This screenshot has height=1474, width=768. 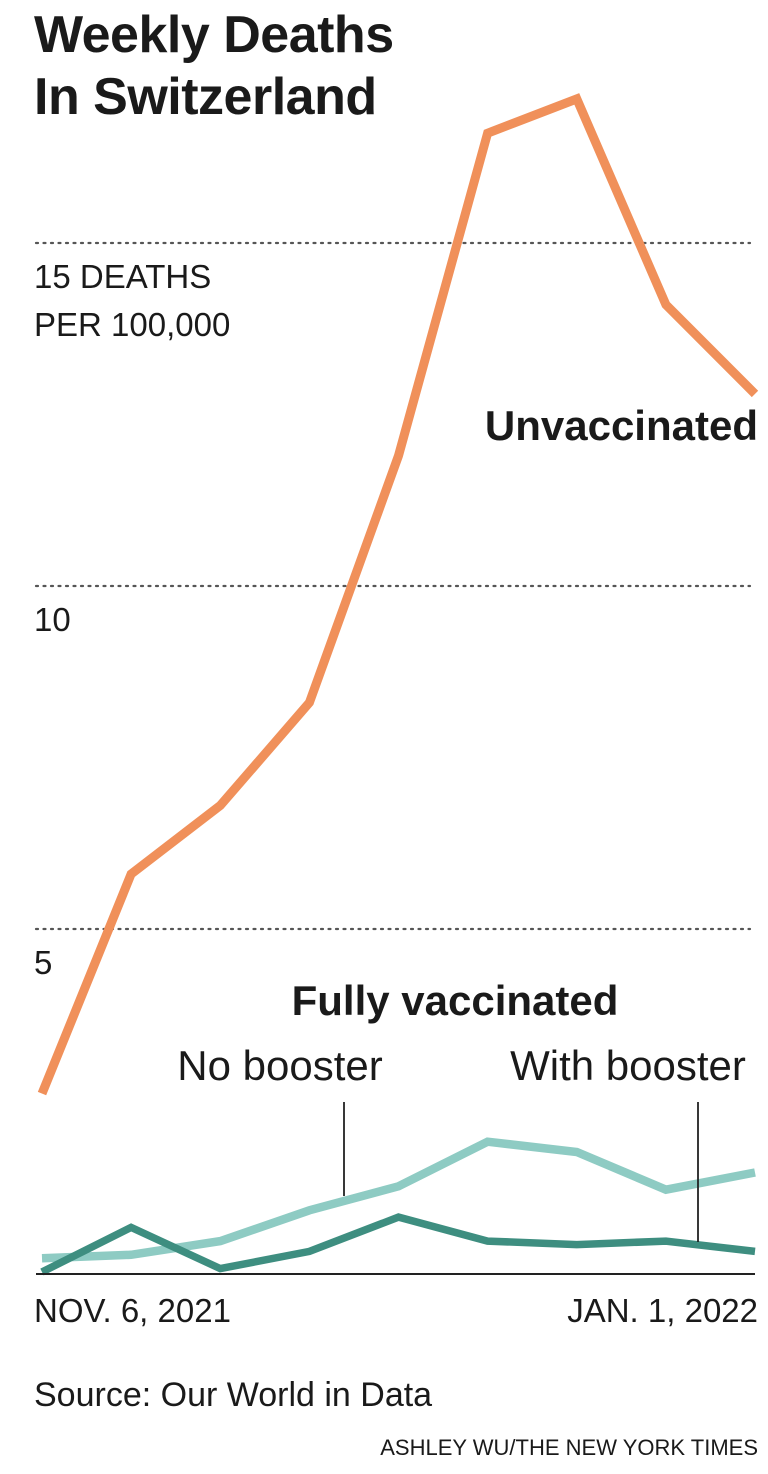 What do you see at coordinates (628, 1065) in the screenshot?
I see `with-booster-label: With booster` at bounding box center [628, 1065].